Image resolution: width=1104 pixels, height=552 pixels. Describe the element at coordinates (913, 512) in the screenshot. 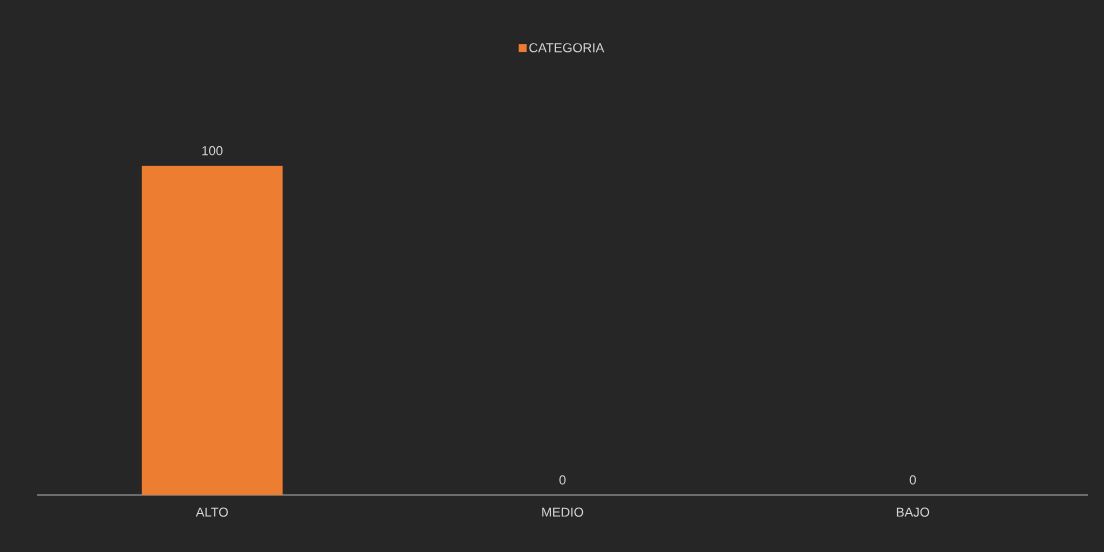

I see `x-tick-label: BAJO` at that location.